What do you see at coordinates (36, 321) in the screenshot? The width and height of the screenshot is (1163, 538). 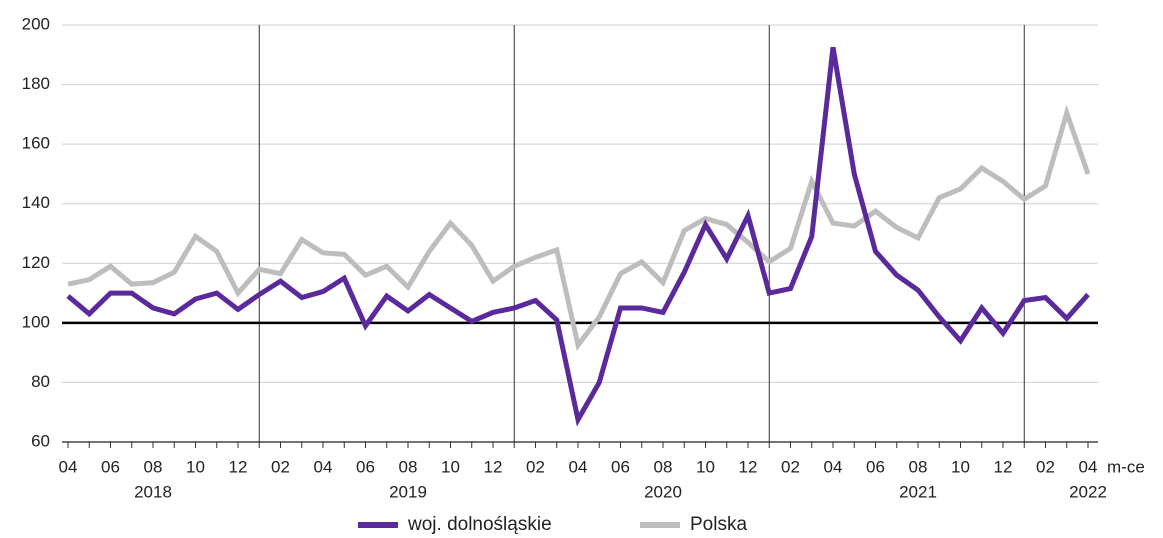 I see `y-tick-label: 100` at bounding box center [36, 321].